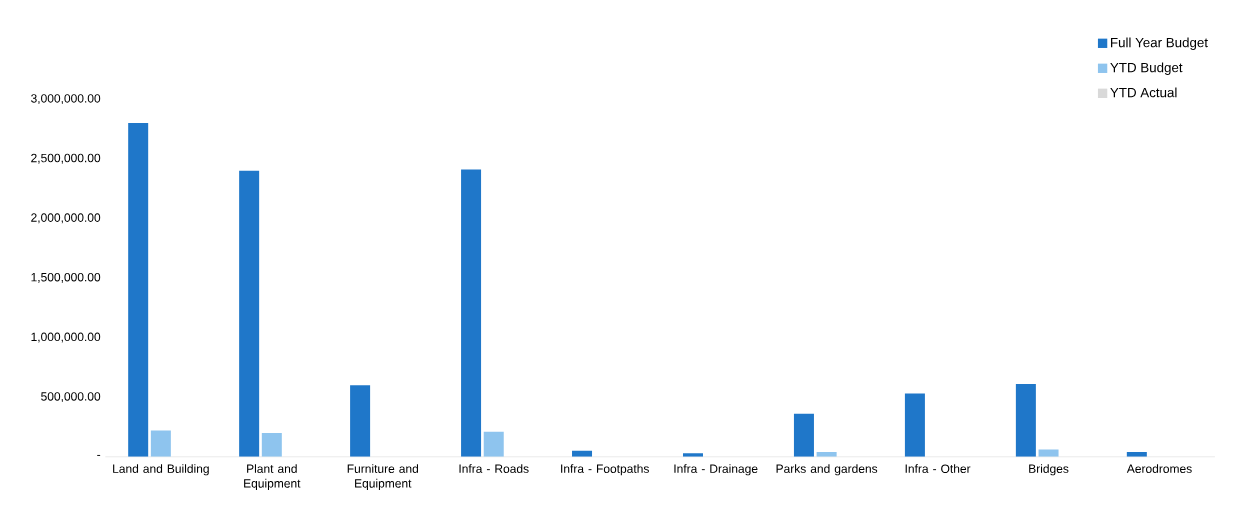 The width and height of the screenshot is (1247, 518). Describe the element at coordinates (71, 397) in the screenshot. I see `y-tick-label: 500,000.00` at that location.